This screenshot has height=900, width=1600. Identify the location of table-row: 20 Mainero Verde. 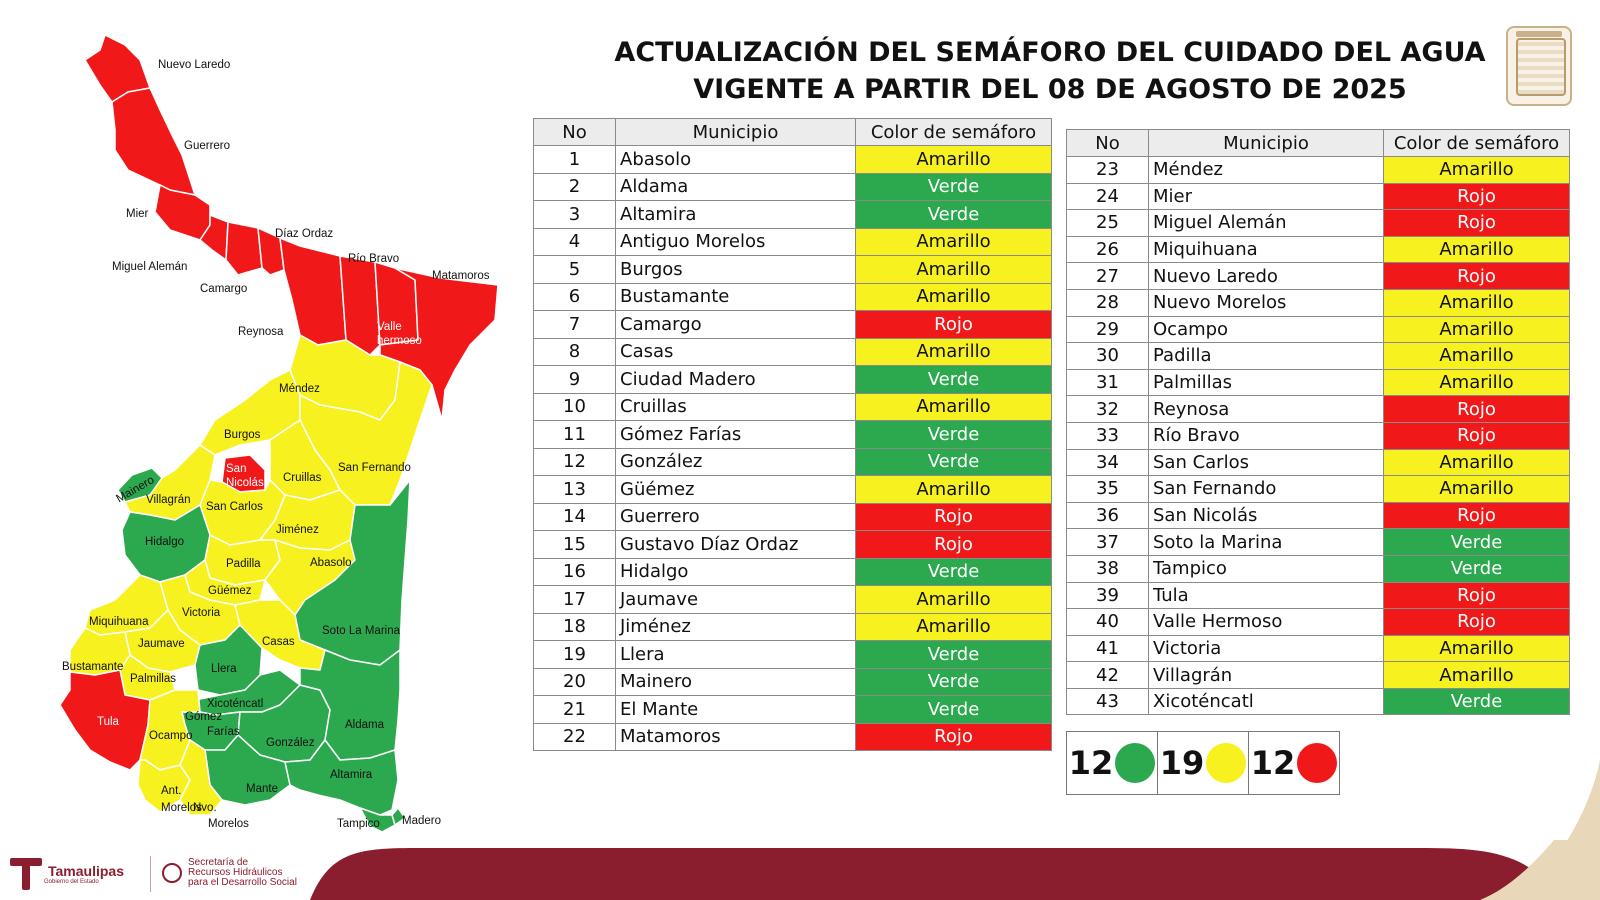
(792, 681).